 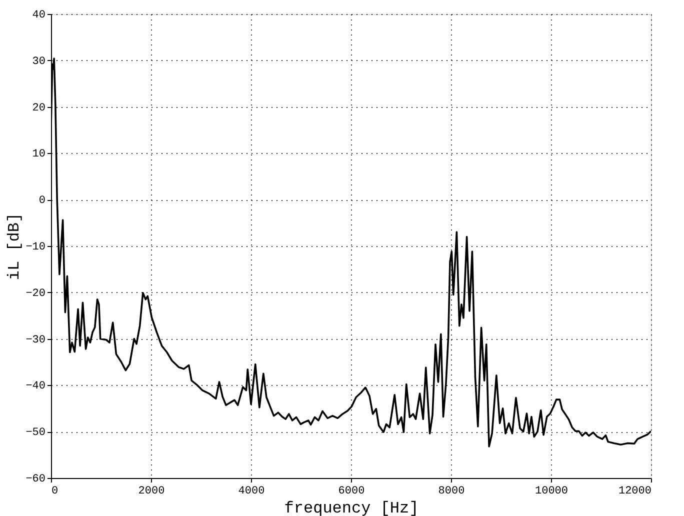 I want to click on y-tick-label: −20, so click(x=36, y=294).